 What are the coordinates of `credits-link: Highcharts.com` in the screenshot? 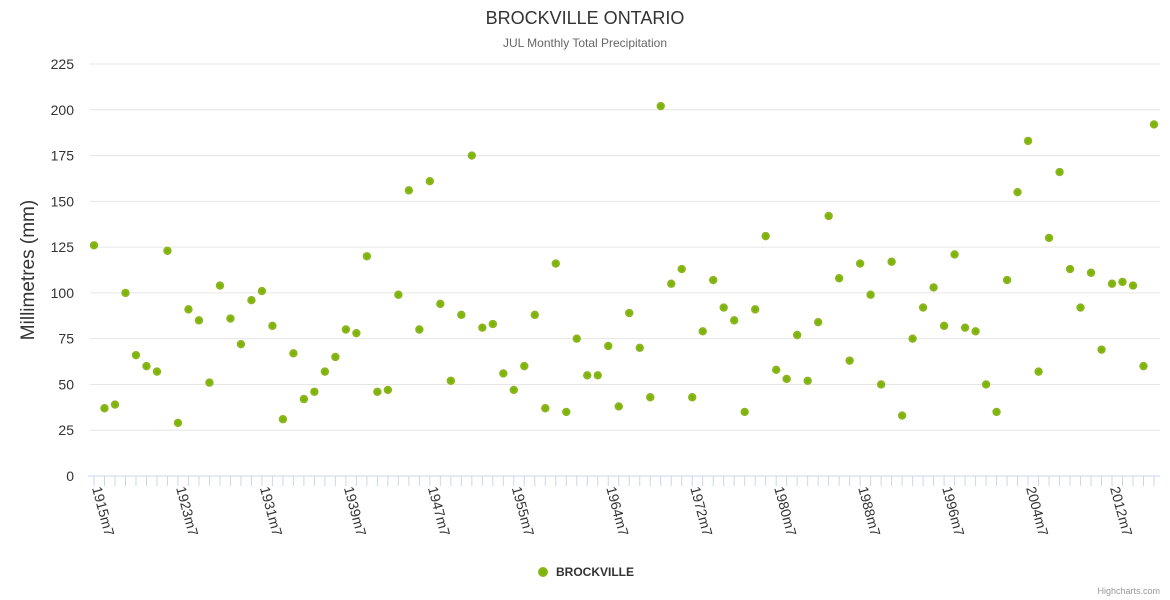 It's located at (1128, 591).